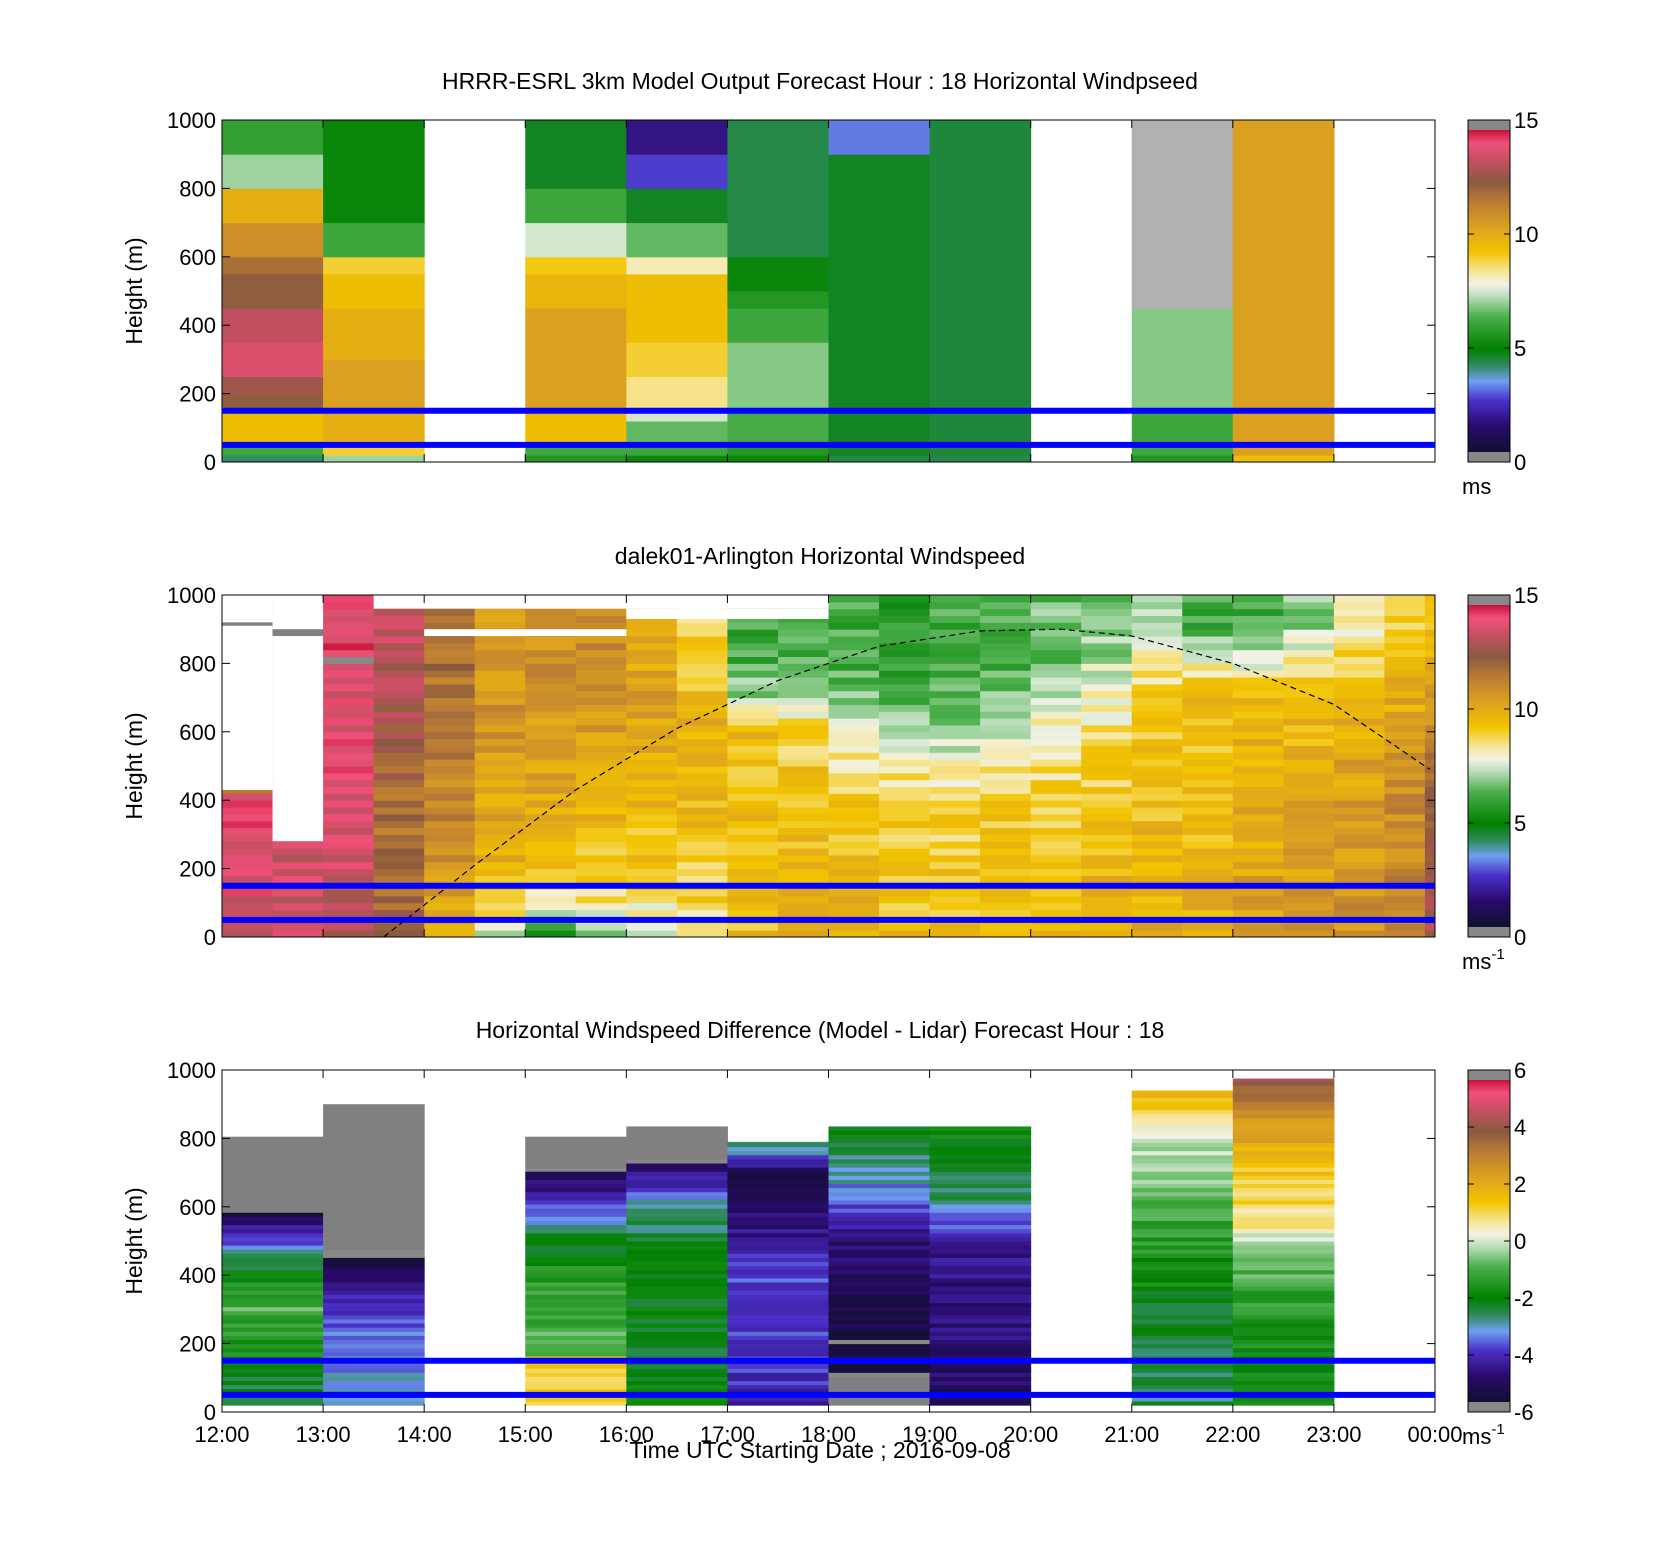  Describe the element at coordinates (819, 1450) in the screenshot. I see `x-axis-label: Time UTC Starting Date ; 2016-09-08` at that location.